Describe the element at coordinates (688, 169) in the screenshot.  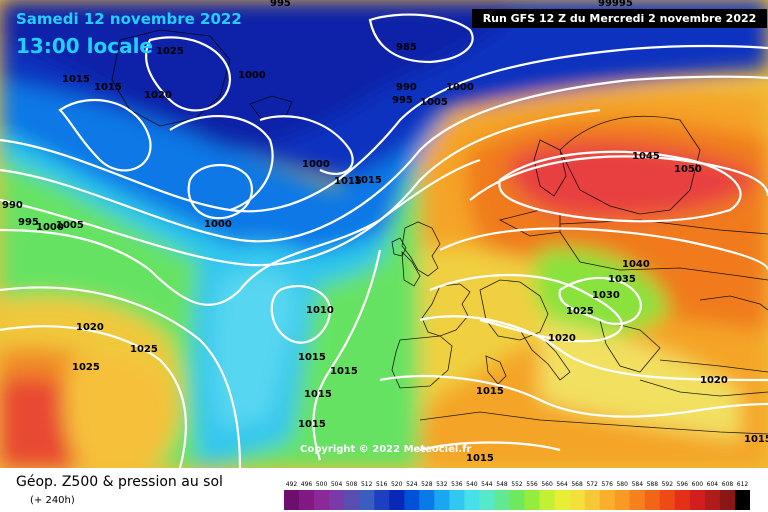
I see `pressure-label: 1050` at that location.